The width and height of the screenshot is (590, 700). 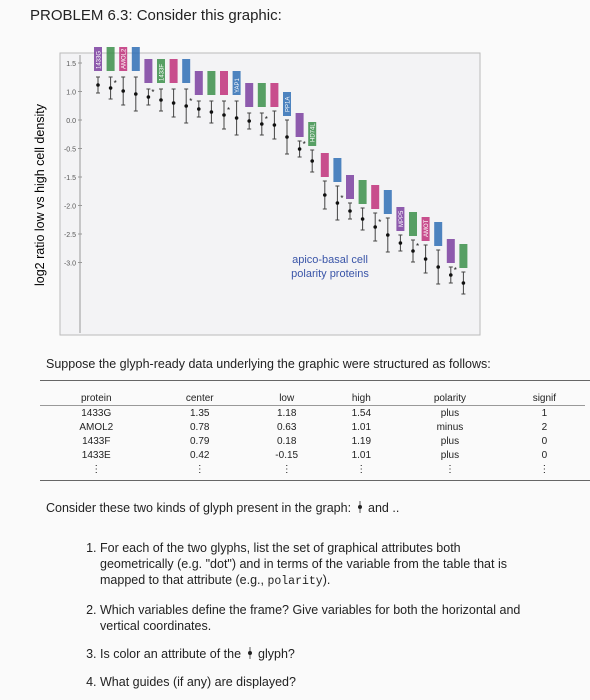 I want to click on table-row: 1433E 0.42 -0.15 1.01 plus 0, so click(x=312, y=455).